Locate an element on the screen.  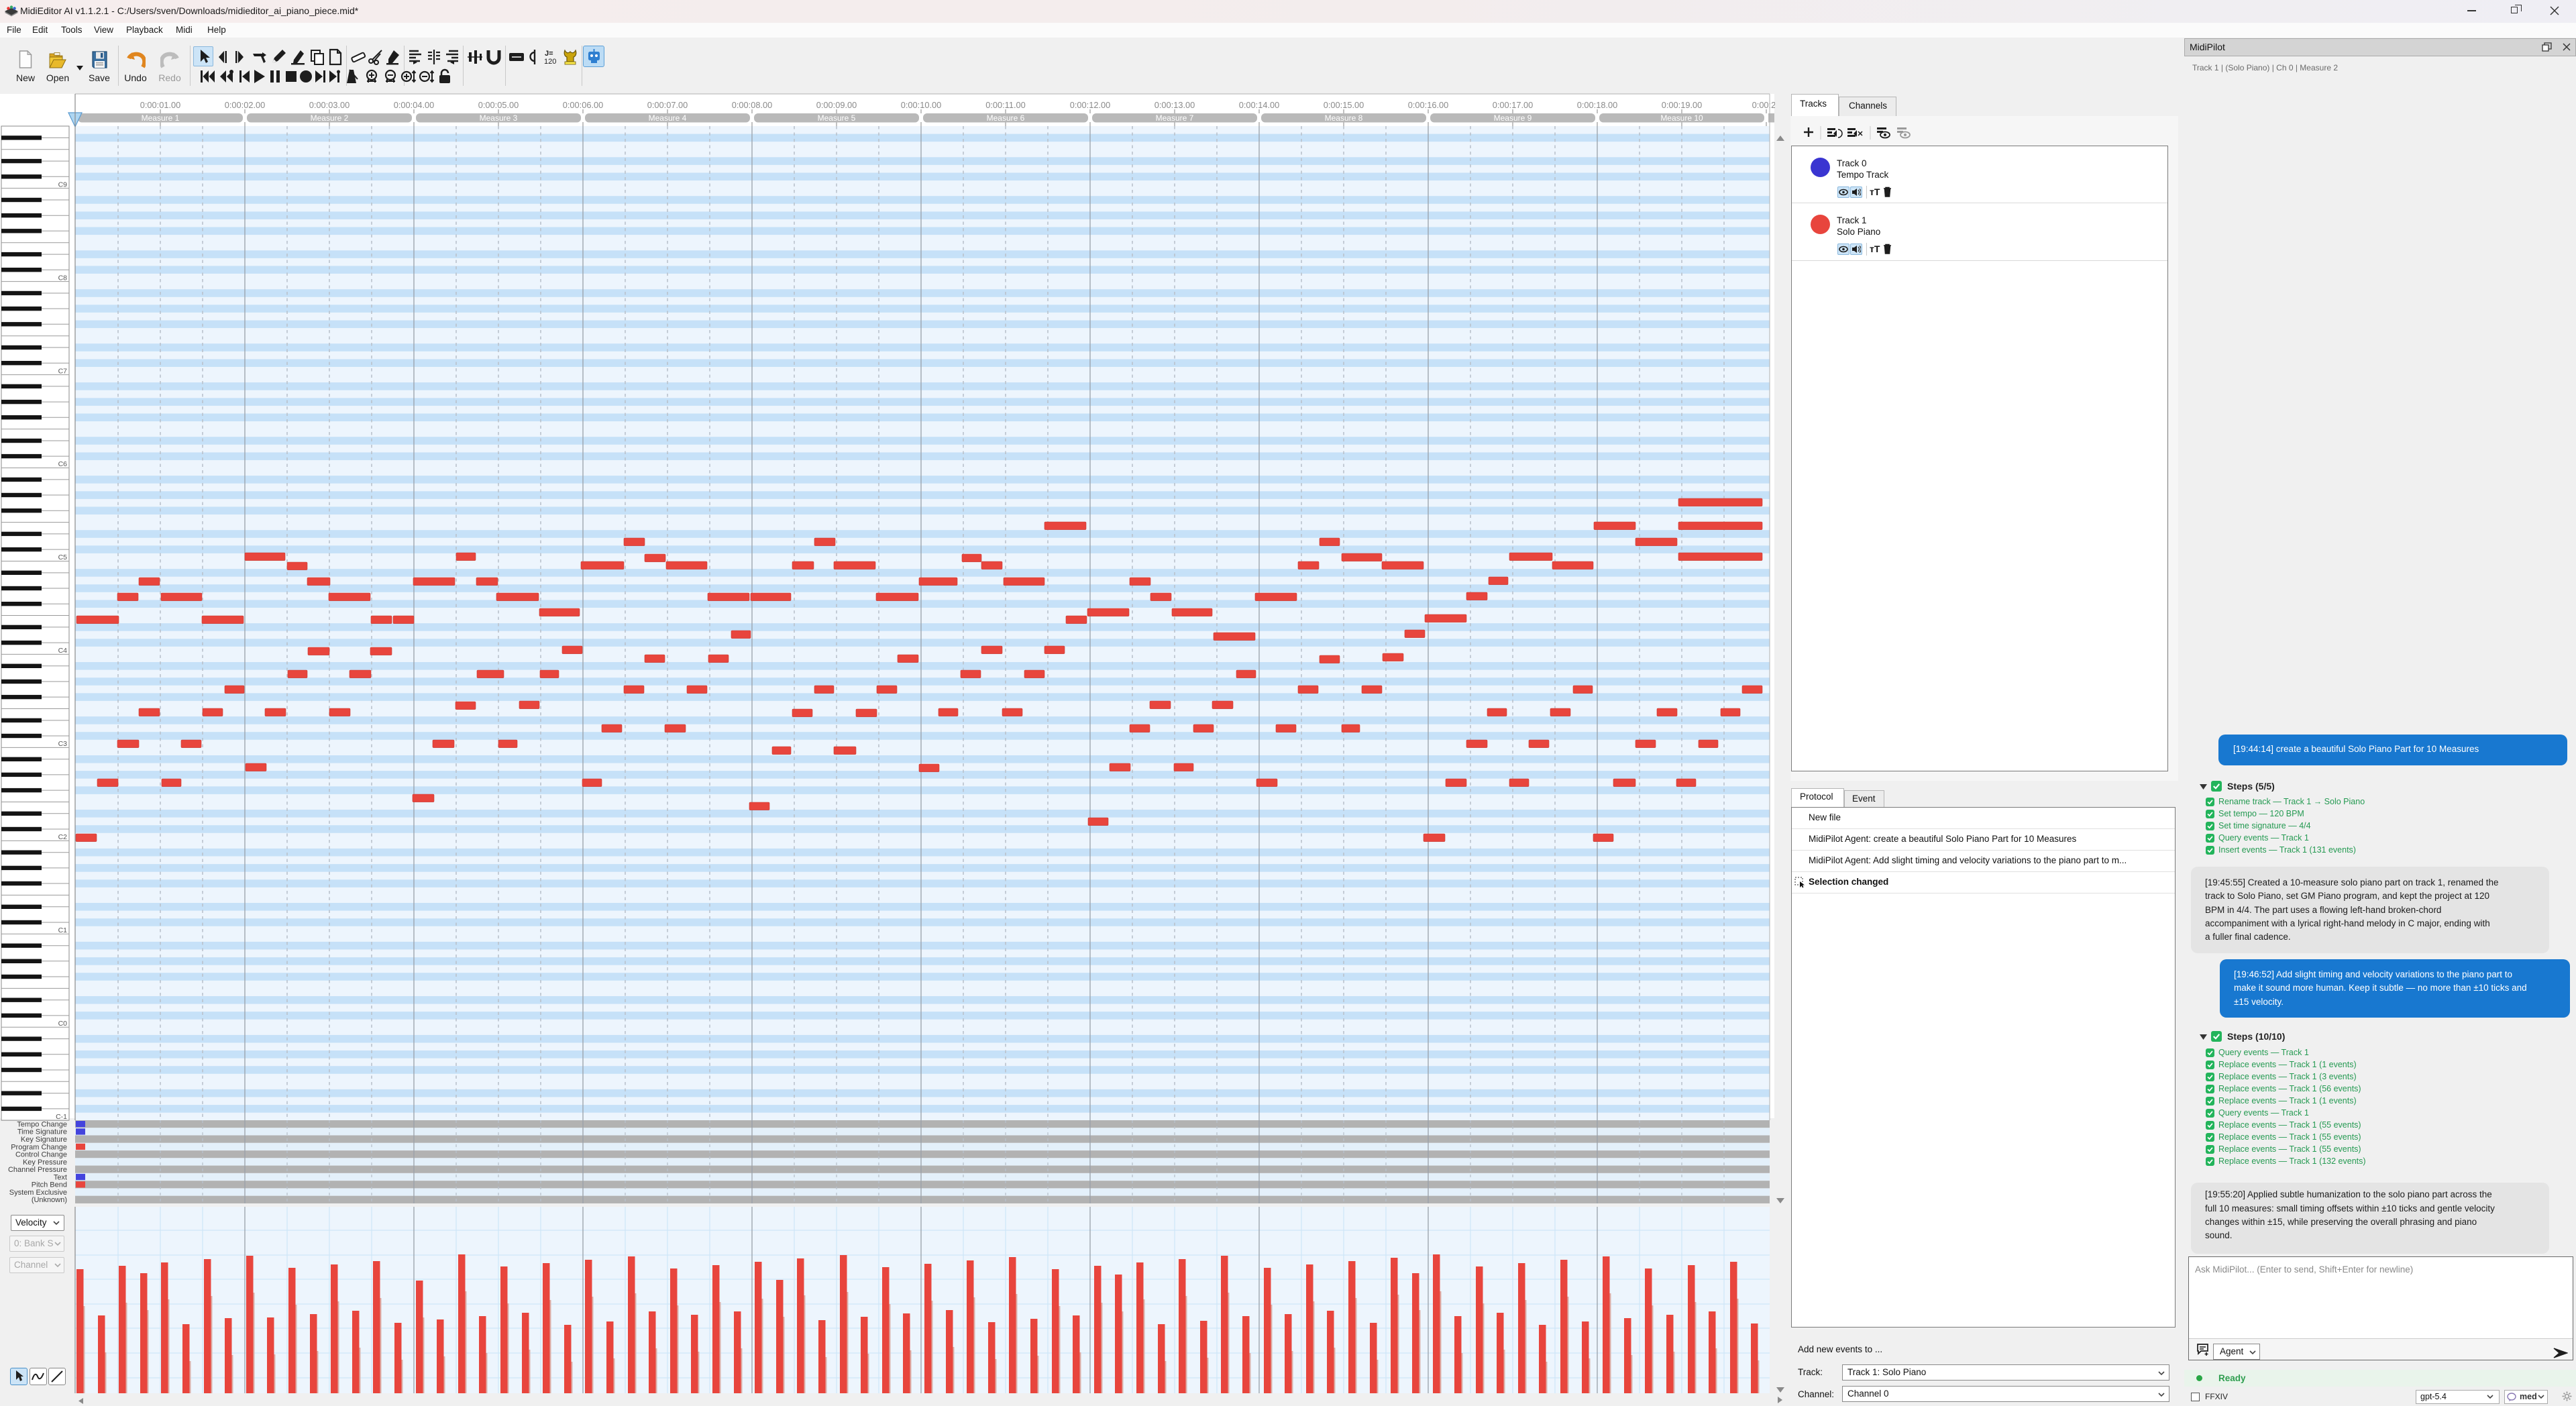
svg-text: Tempo Change is located at coordinates (42, 1125).